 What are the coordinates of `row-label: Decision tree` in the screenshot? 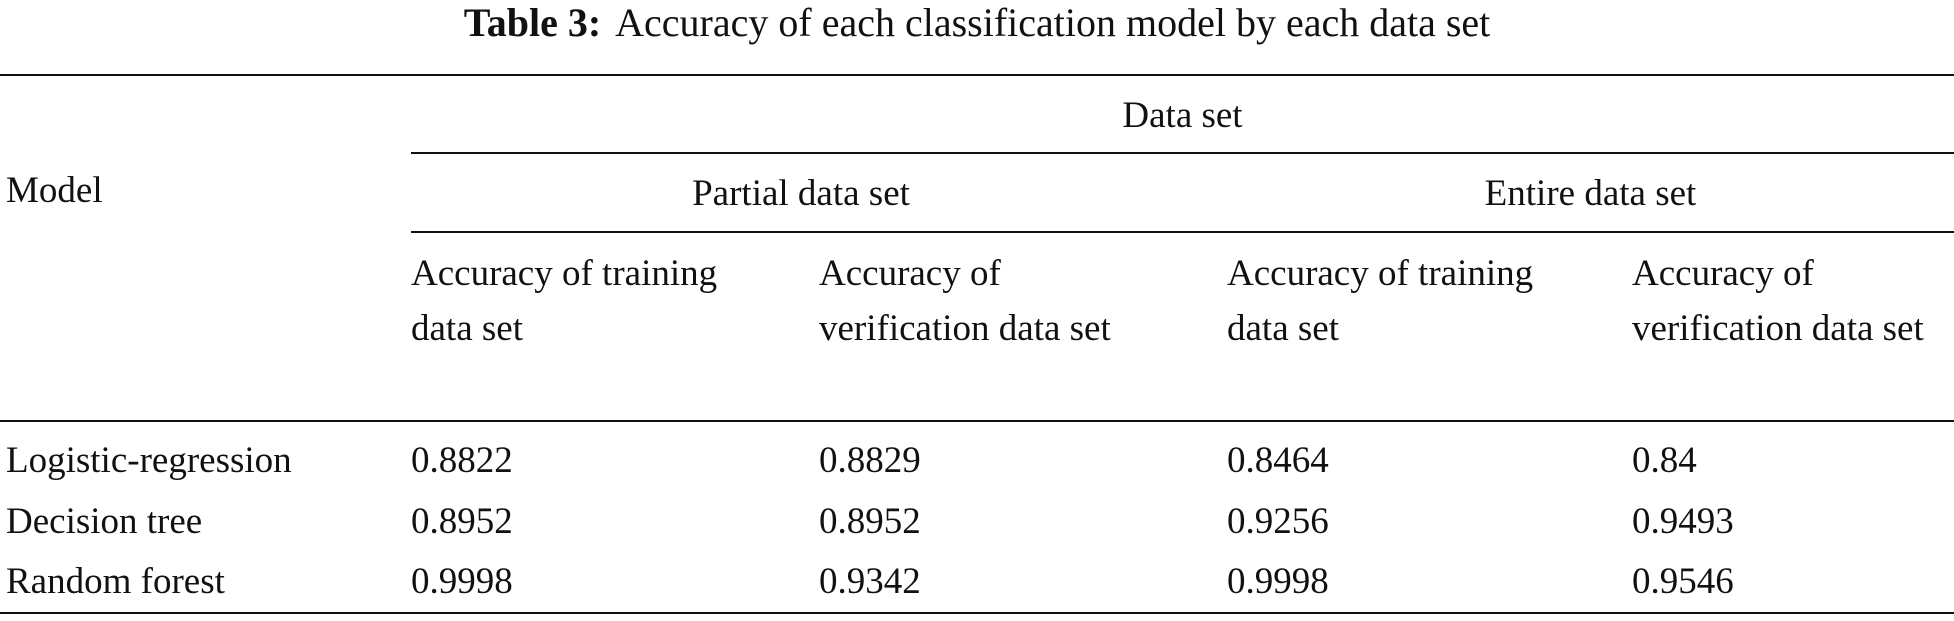 It's located at (104, 521).